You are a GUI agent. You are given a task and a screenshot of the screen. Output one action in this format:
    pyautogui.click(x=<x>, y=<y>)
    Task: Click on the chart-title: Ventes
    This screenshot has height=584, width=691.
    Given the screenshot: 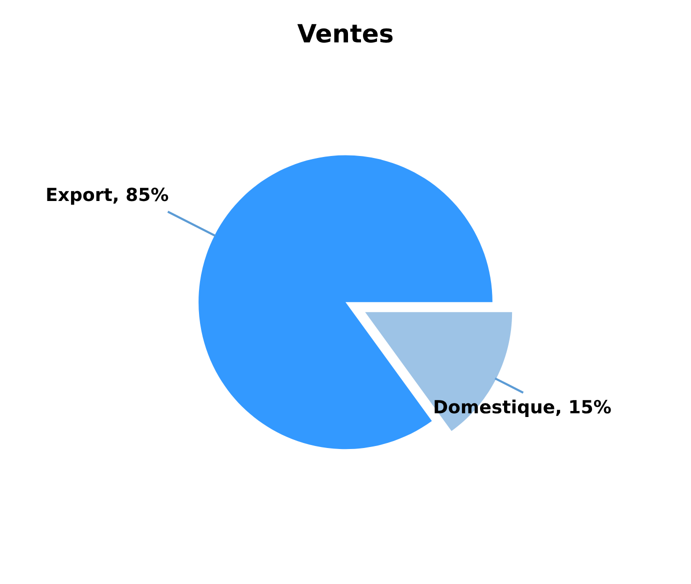 What is the action you would take?
    pyautogui.click(x=345, y=33)
    